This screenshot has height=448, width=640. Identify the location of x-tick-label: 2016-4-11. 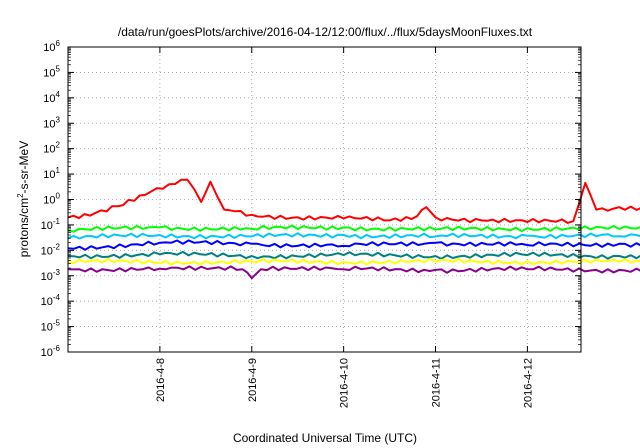
(437, 382).